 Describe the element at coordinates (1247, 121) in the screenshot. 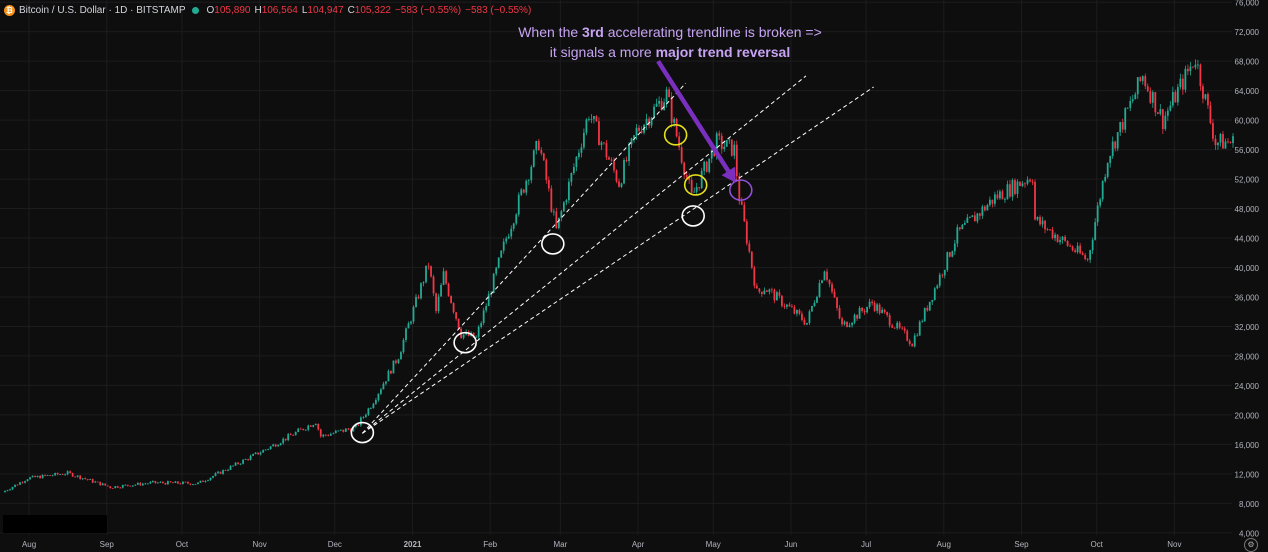

I see `y-tick-label: 60,000` at that location.